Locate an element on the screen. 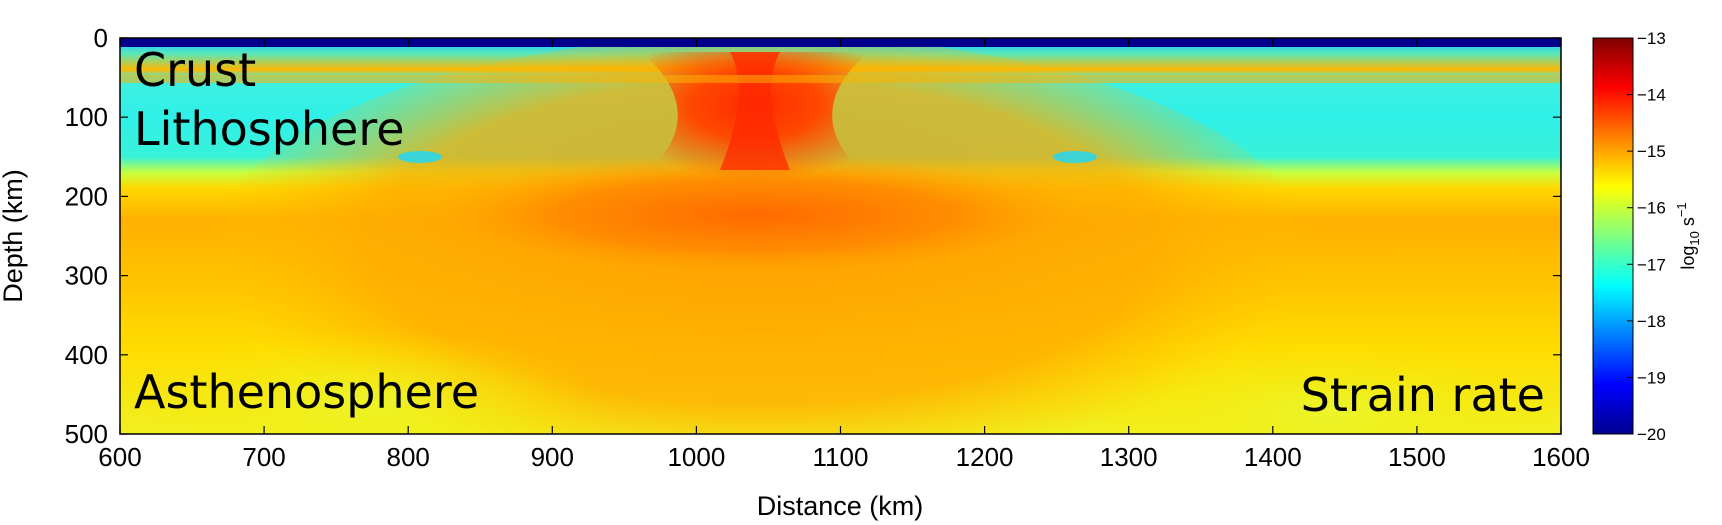 The width and height of the screenshot is (1722, 525). y-axis-label: Depth (km) is located at coordinates (14, 236).